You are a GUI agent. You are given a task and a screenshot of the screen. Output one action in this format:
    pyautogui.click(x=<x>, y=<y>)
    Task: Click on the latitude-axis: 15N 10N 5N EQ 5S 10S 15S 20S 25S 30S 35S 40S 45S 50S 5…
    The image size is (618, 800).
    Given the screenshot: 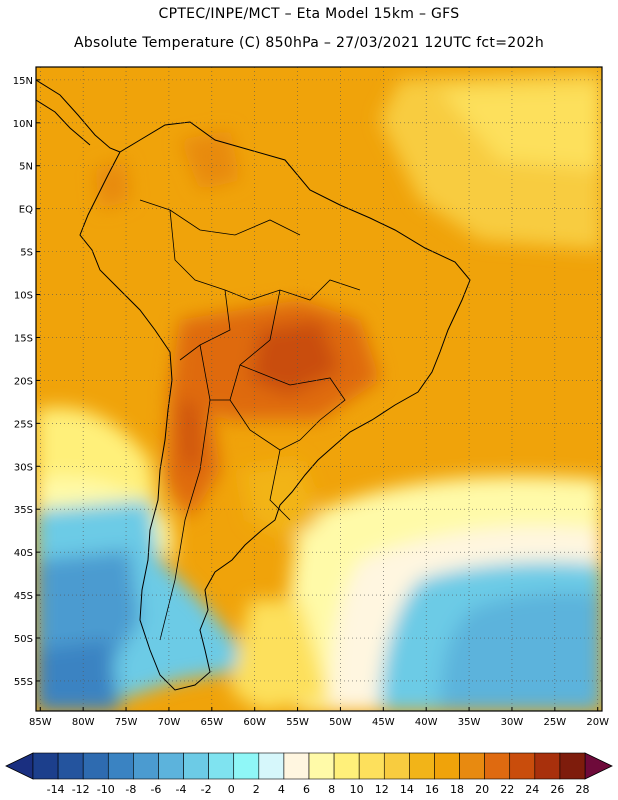 What is the action you would take?
    pyautogui.click(x=26, y=382)
    